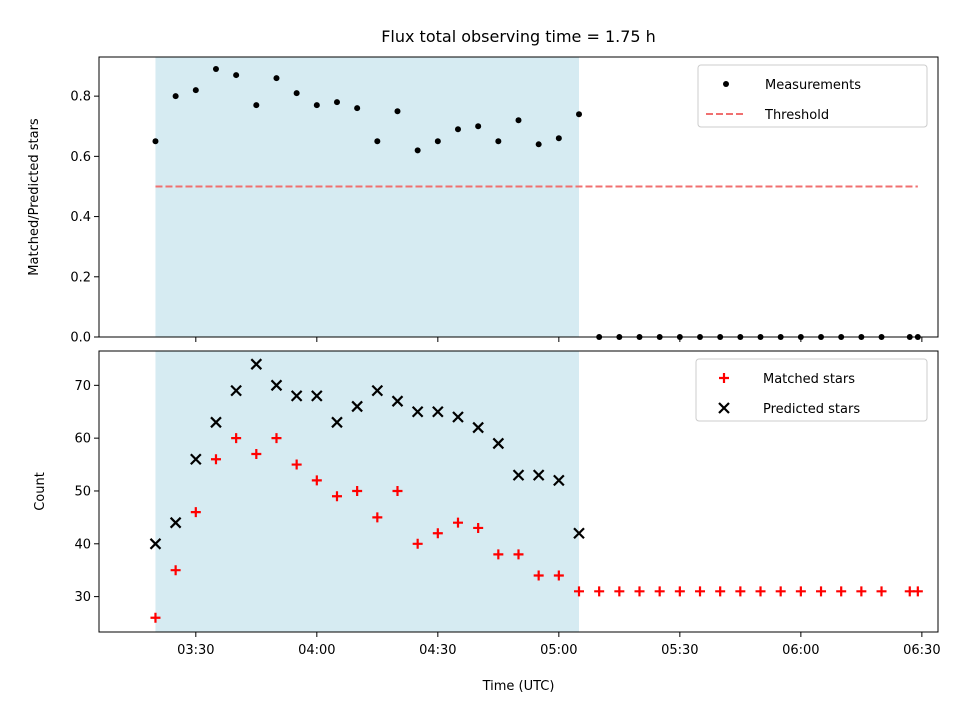  What do you see at coordinates (34, 197) in the screenshot?
I see `y-axis-label: Matched/Predicted stars` at bounding box center [34, 197].